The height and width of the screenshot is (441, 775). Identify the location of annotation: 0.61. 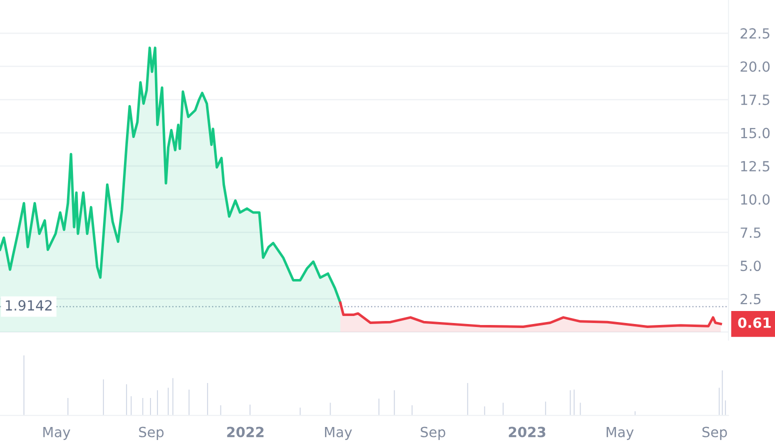
(754, 322).